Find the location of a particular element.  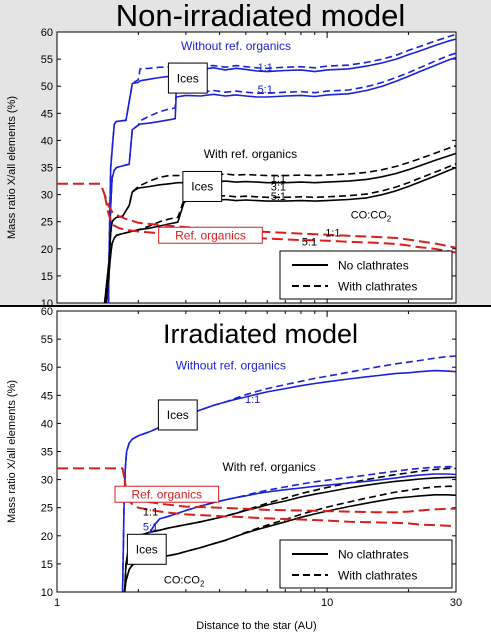

series-line-ref-organics-only-1to1-with-clathrates is located at coordinates (256, 490).